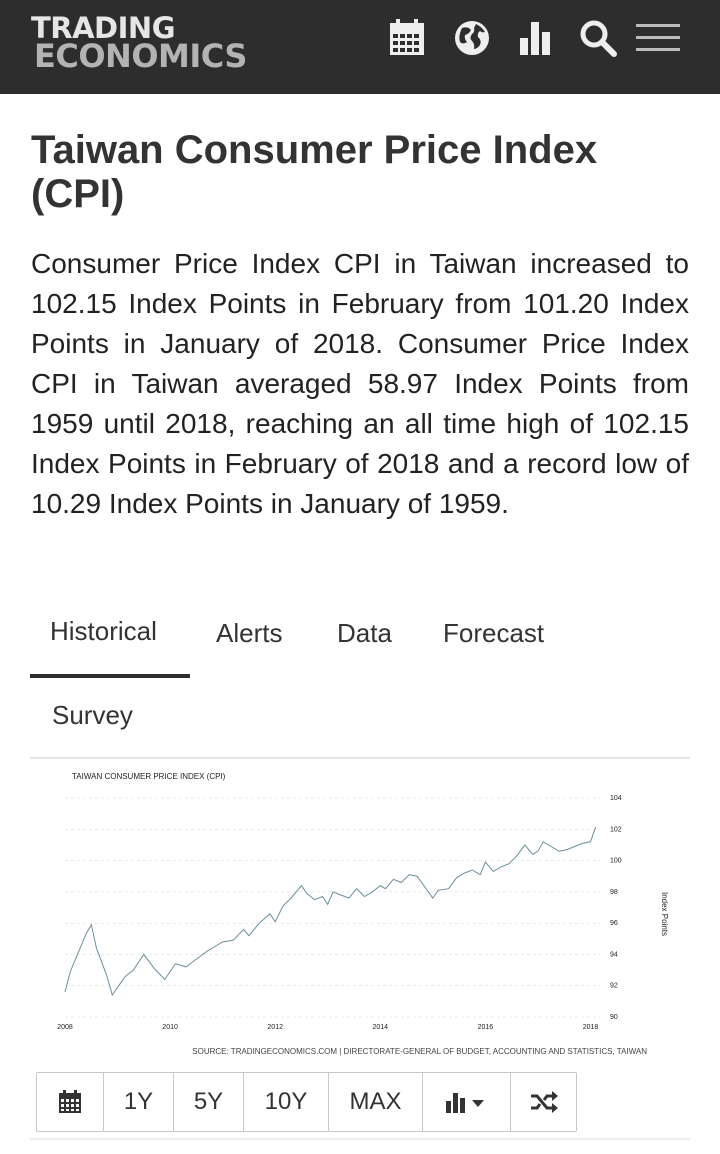 The image size is (720, 1154). Describe the element at coordinates (209, 1102) in the screenshot. I see `range-5y-button: 5Y` at that location.